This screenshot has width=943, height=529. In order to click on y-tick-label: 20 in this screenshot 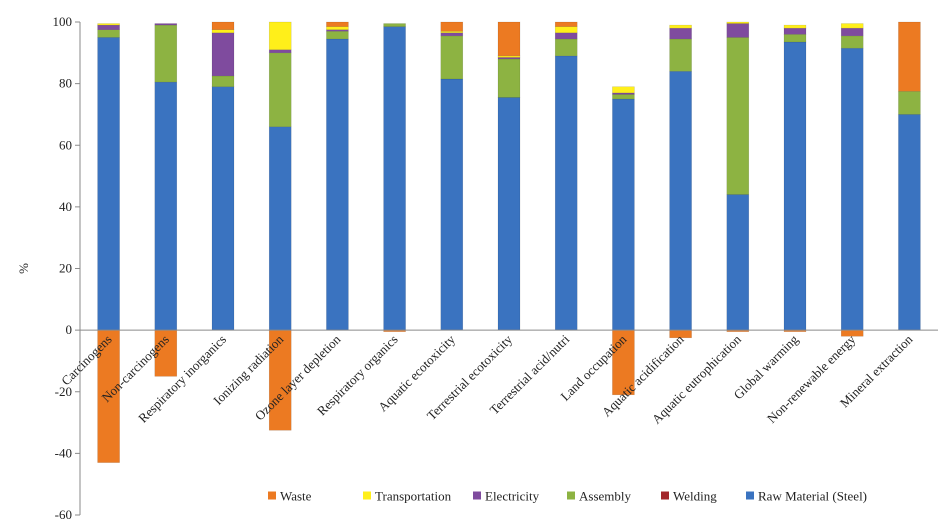, I will do `click(65, 268)`.